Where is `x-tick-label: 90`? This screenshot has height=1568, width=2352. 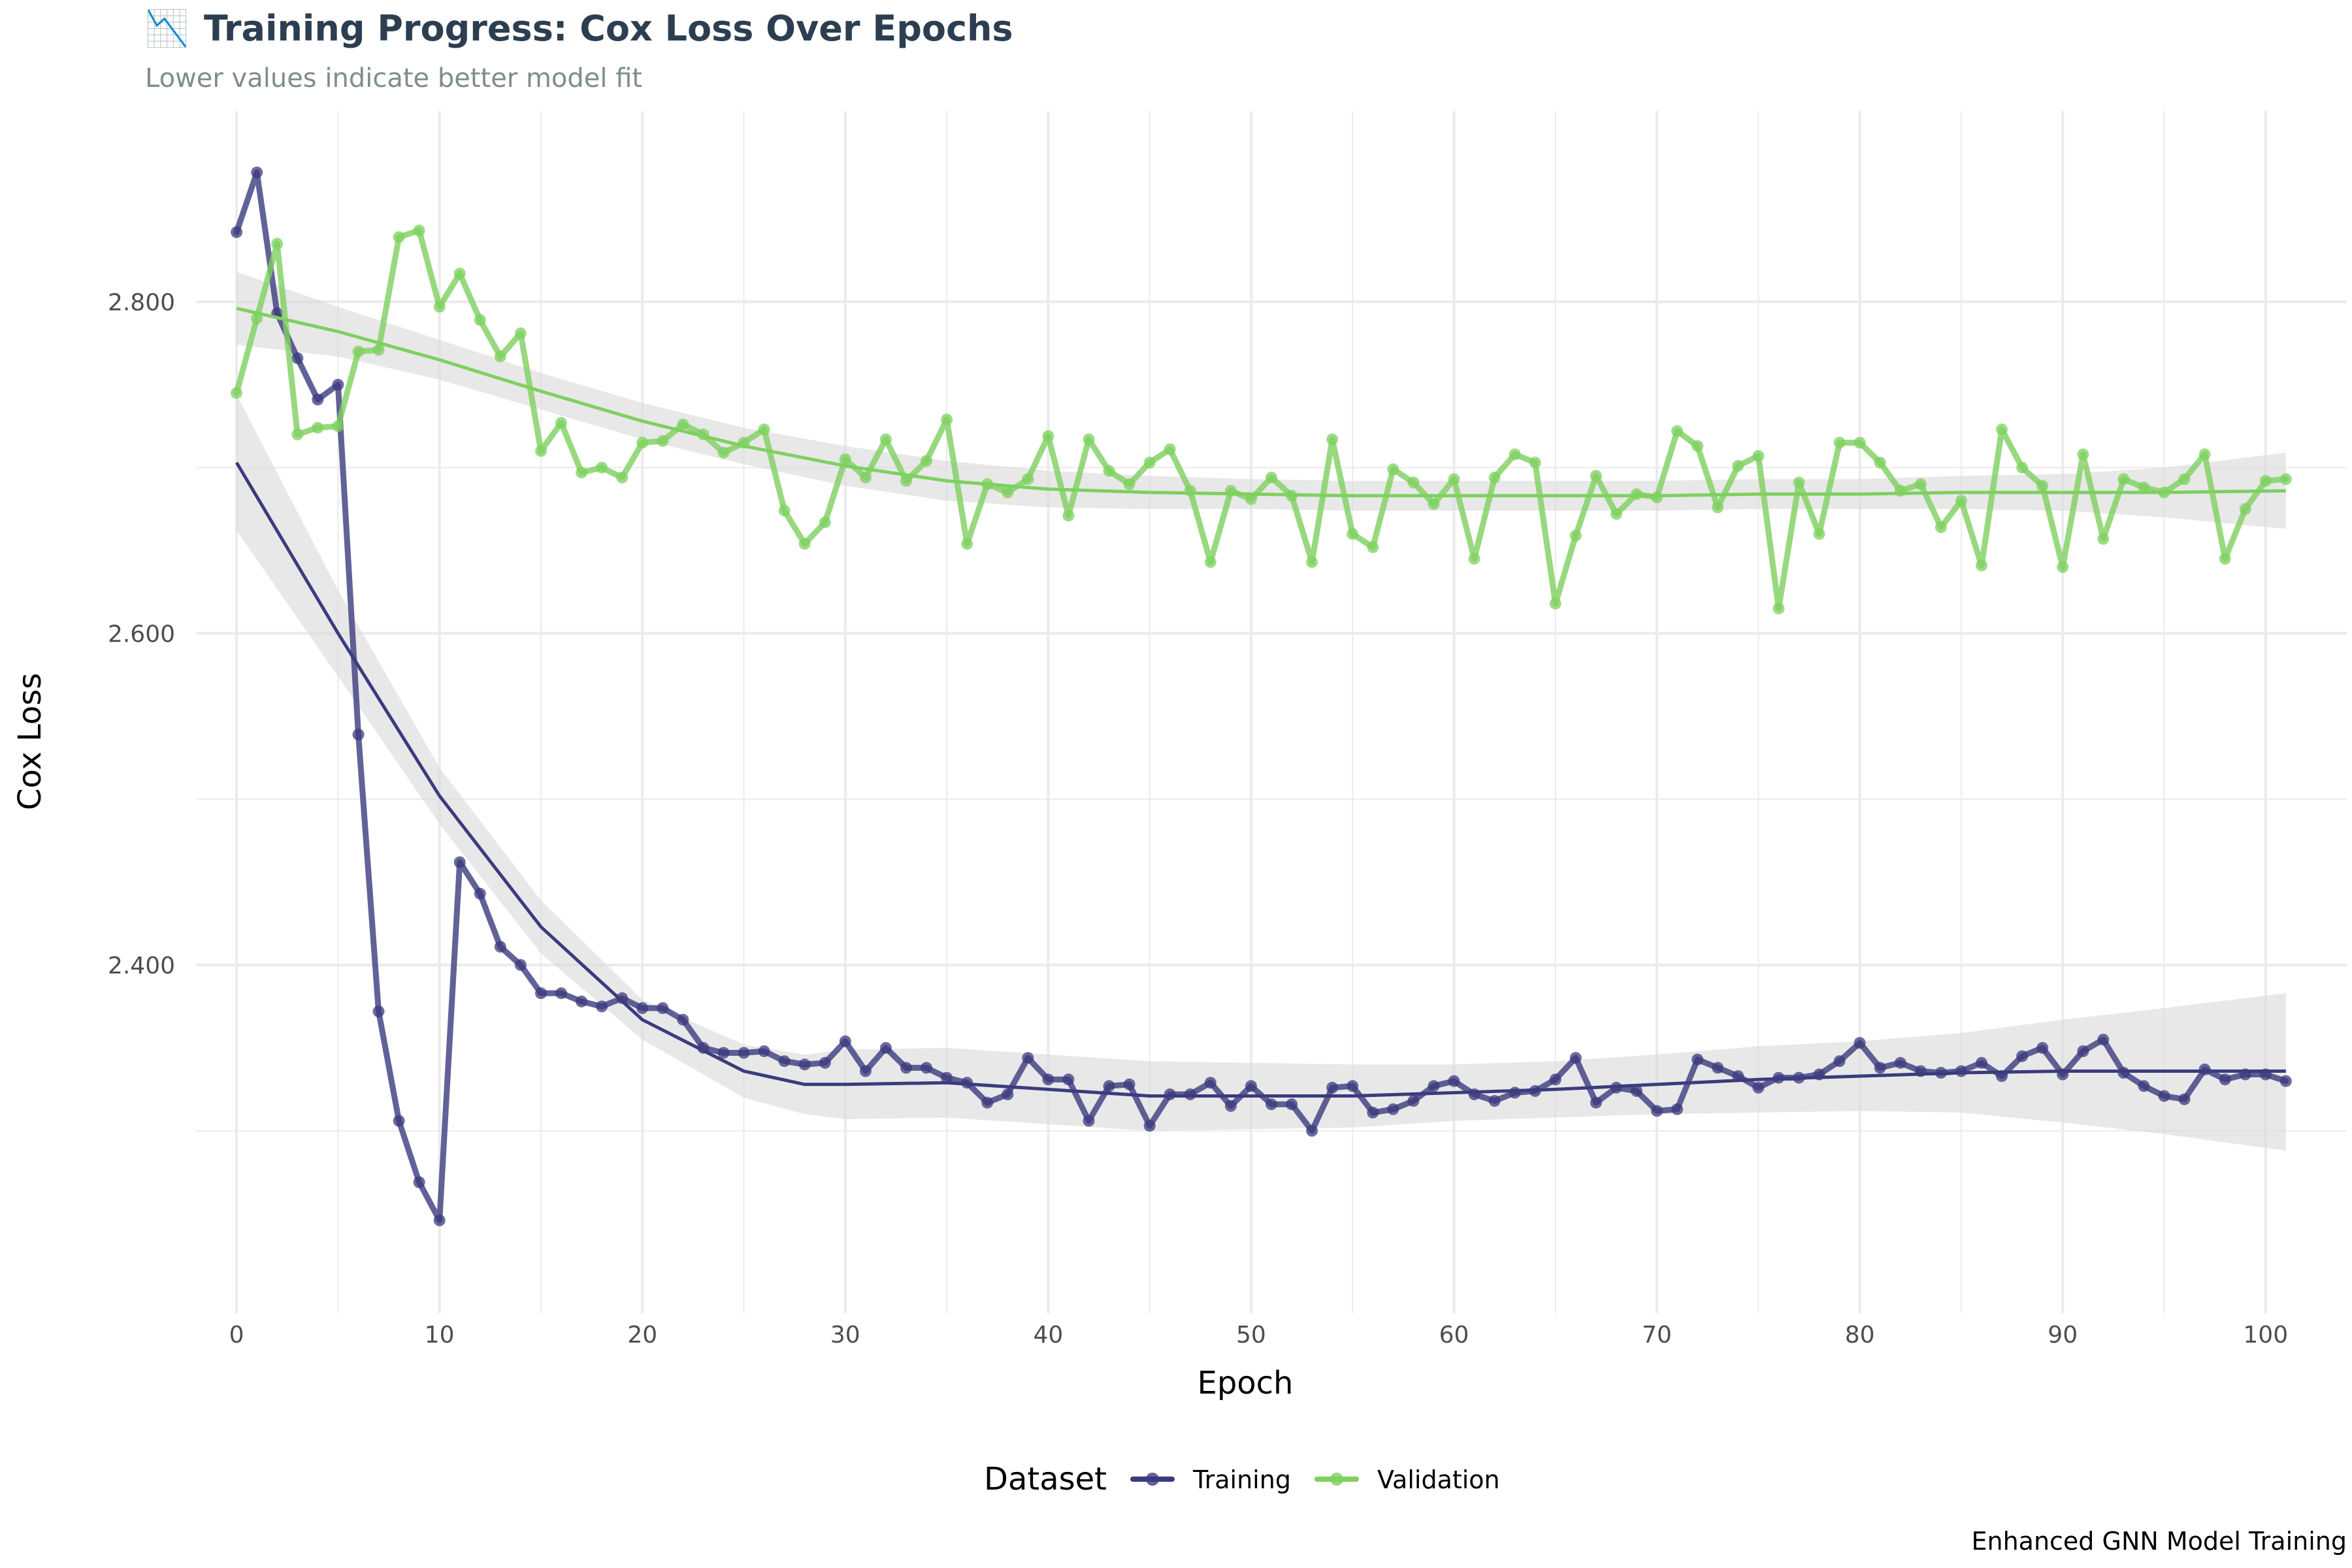 x-tick-label: 90 is located at coordinates (2063, 1335).